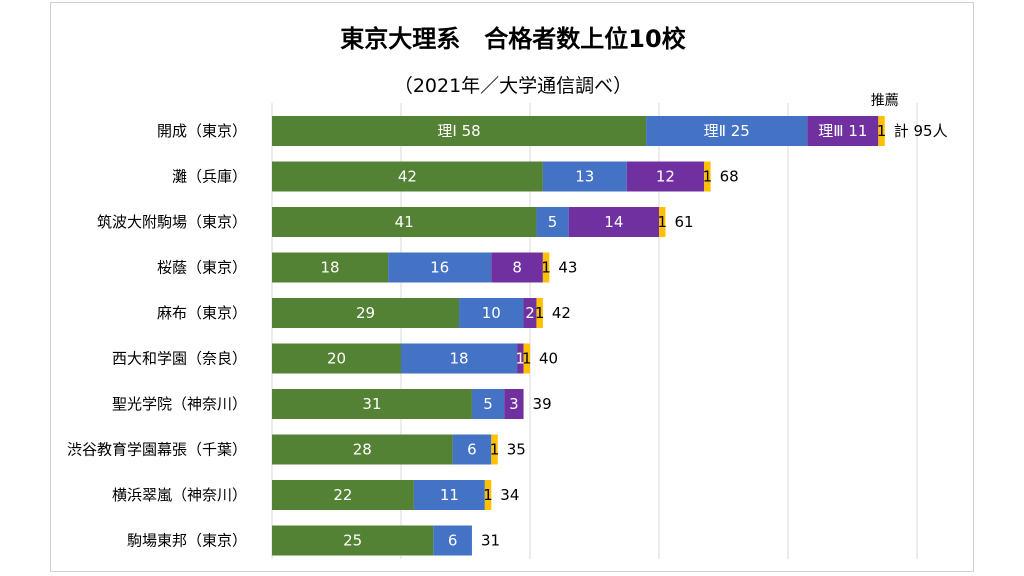 The width and height of the screenshot is (1024, 576). I want to click on data-label: 42, so click(407, 177).